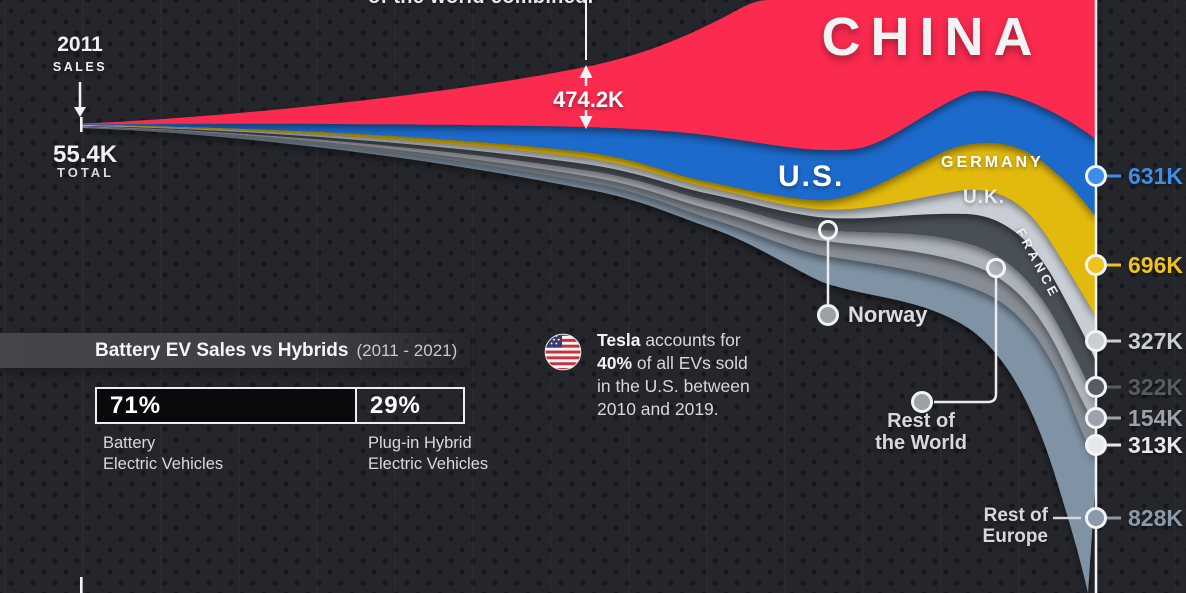  Describe the element at coordinates (1096, 265) in the screenshot. I see `marker-dot-germany` at that location.